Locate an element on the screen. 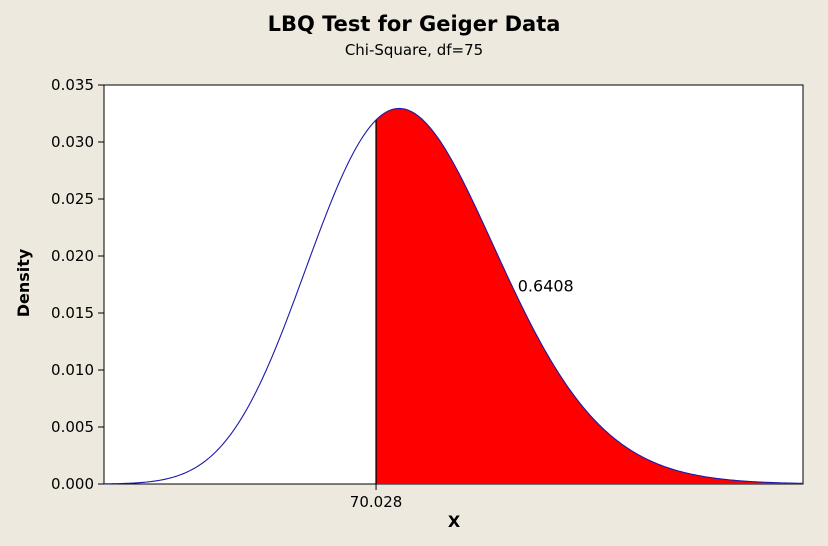 The width and height of the screenshot is (828, 546). tail-area-label: 0.6408 is located at coordinates (546, 285).